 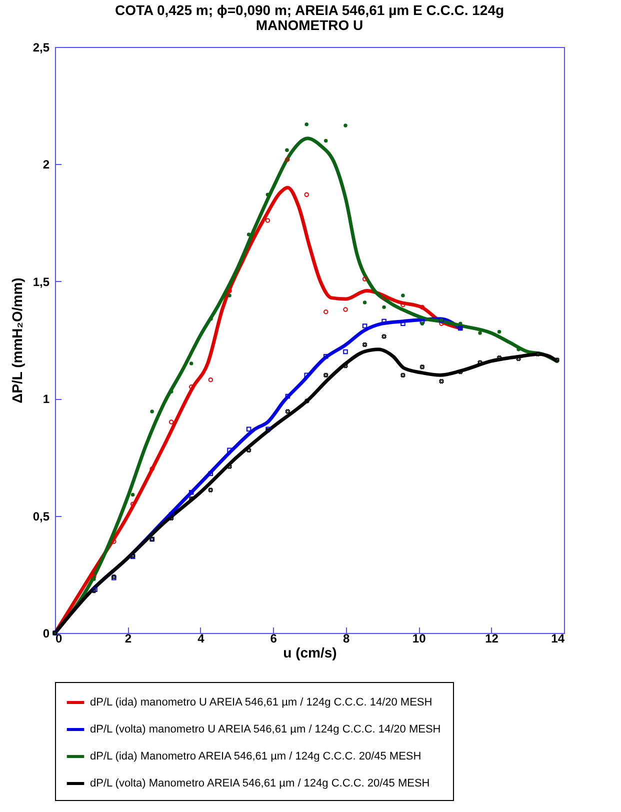 What do you see at coordinates (310, 25) in the screenshot?
I see `chart-subtitle: MANOMETRO U` at bounding box center [310, 25].